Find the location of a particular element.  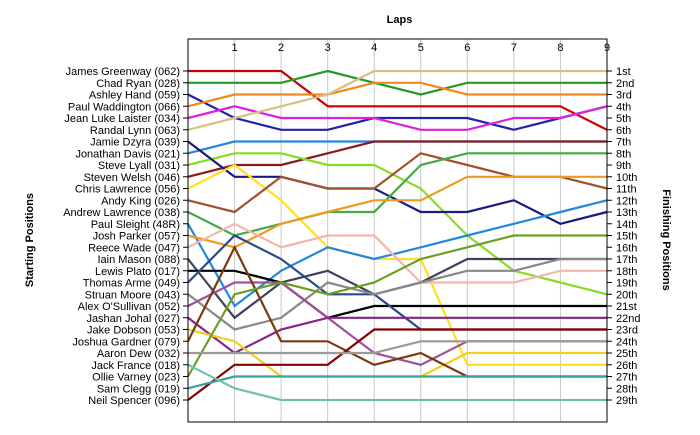

finishing-label: 18th is located at coordinates (626, 272).